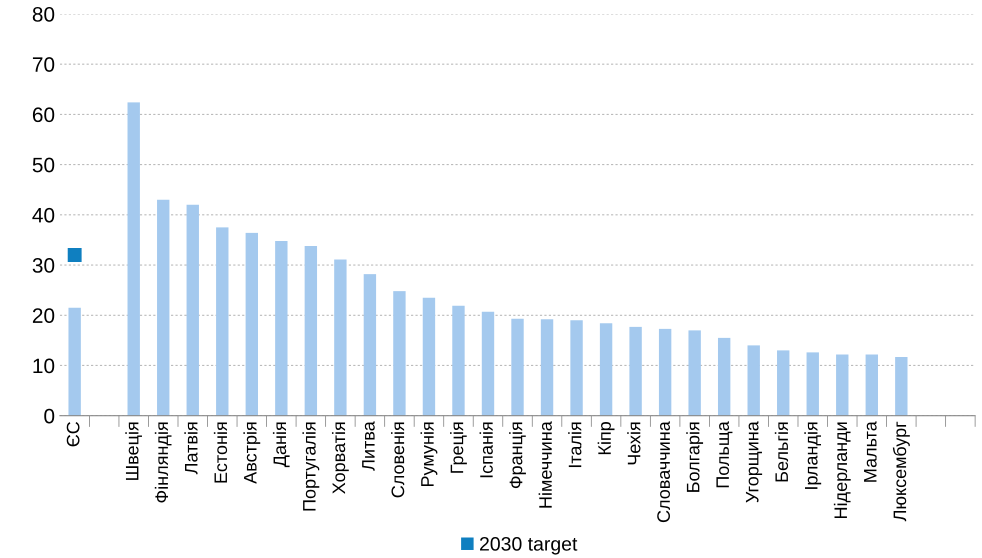 The height and width of the screenshot is (558, 982). Describe the element at coordinates (781, 452) in the screenshot. I see `x-tick-label: Бельгія` at that location.